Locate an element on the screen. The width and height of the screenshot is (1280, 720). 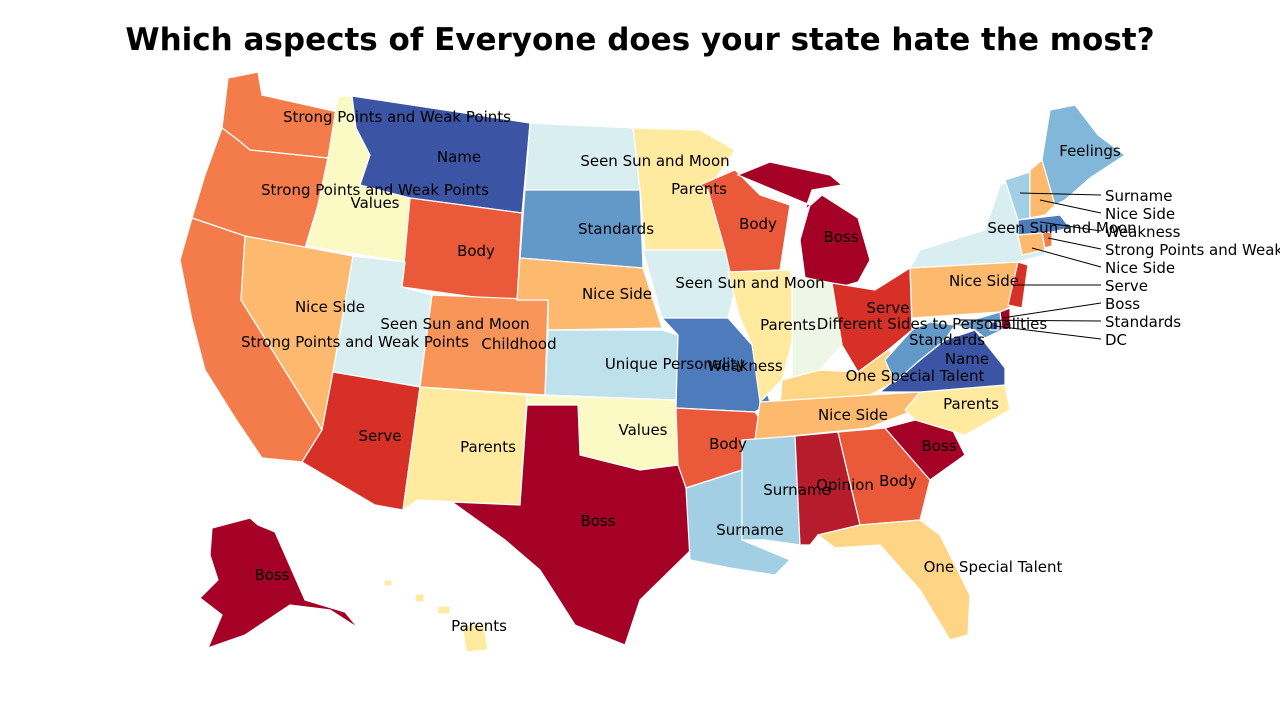
state-hi is located at coordinates (436, 616).